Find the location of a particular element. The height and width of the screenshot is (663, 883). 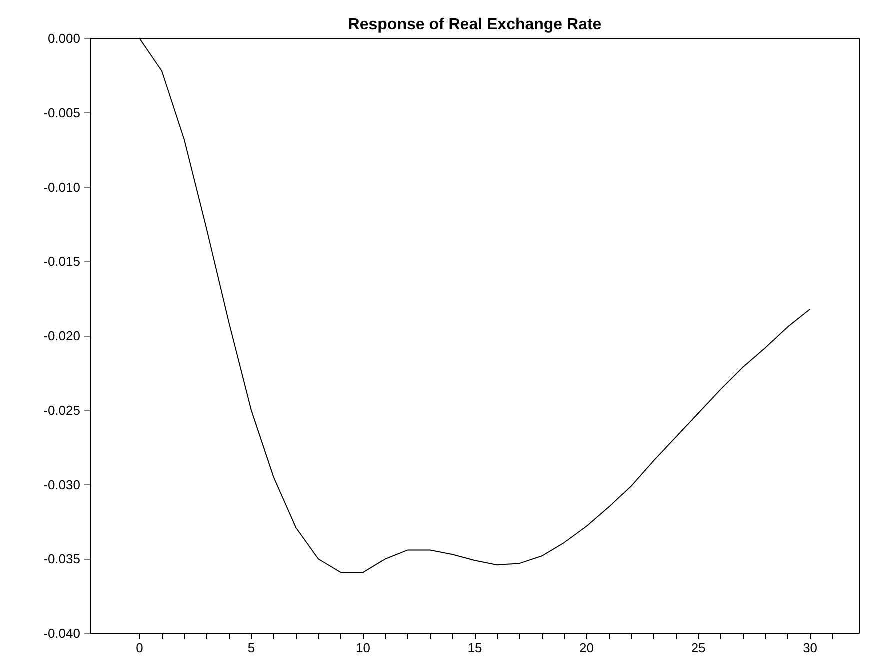

y-tick-label: -0.035 is located at coordinates (62, 559).